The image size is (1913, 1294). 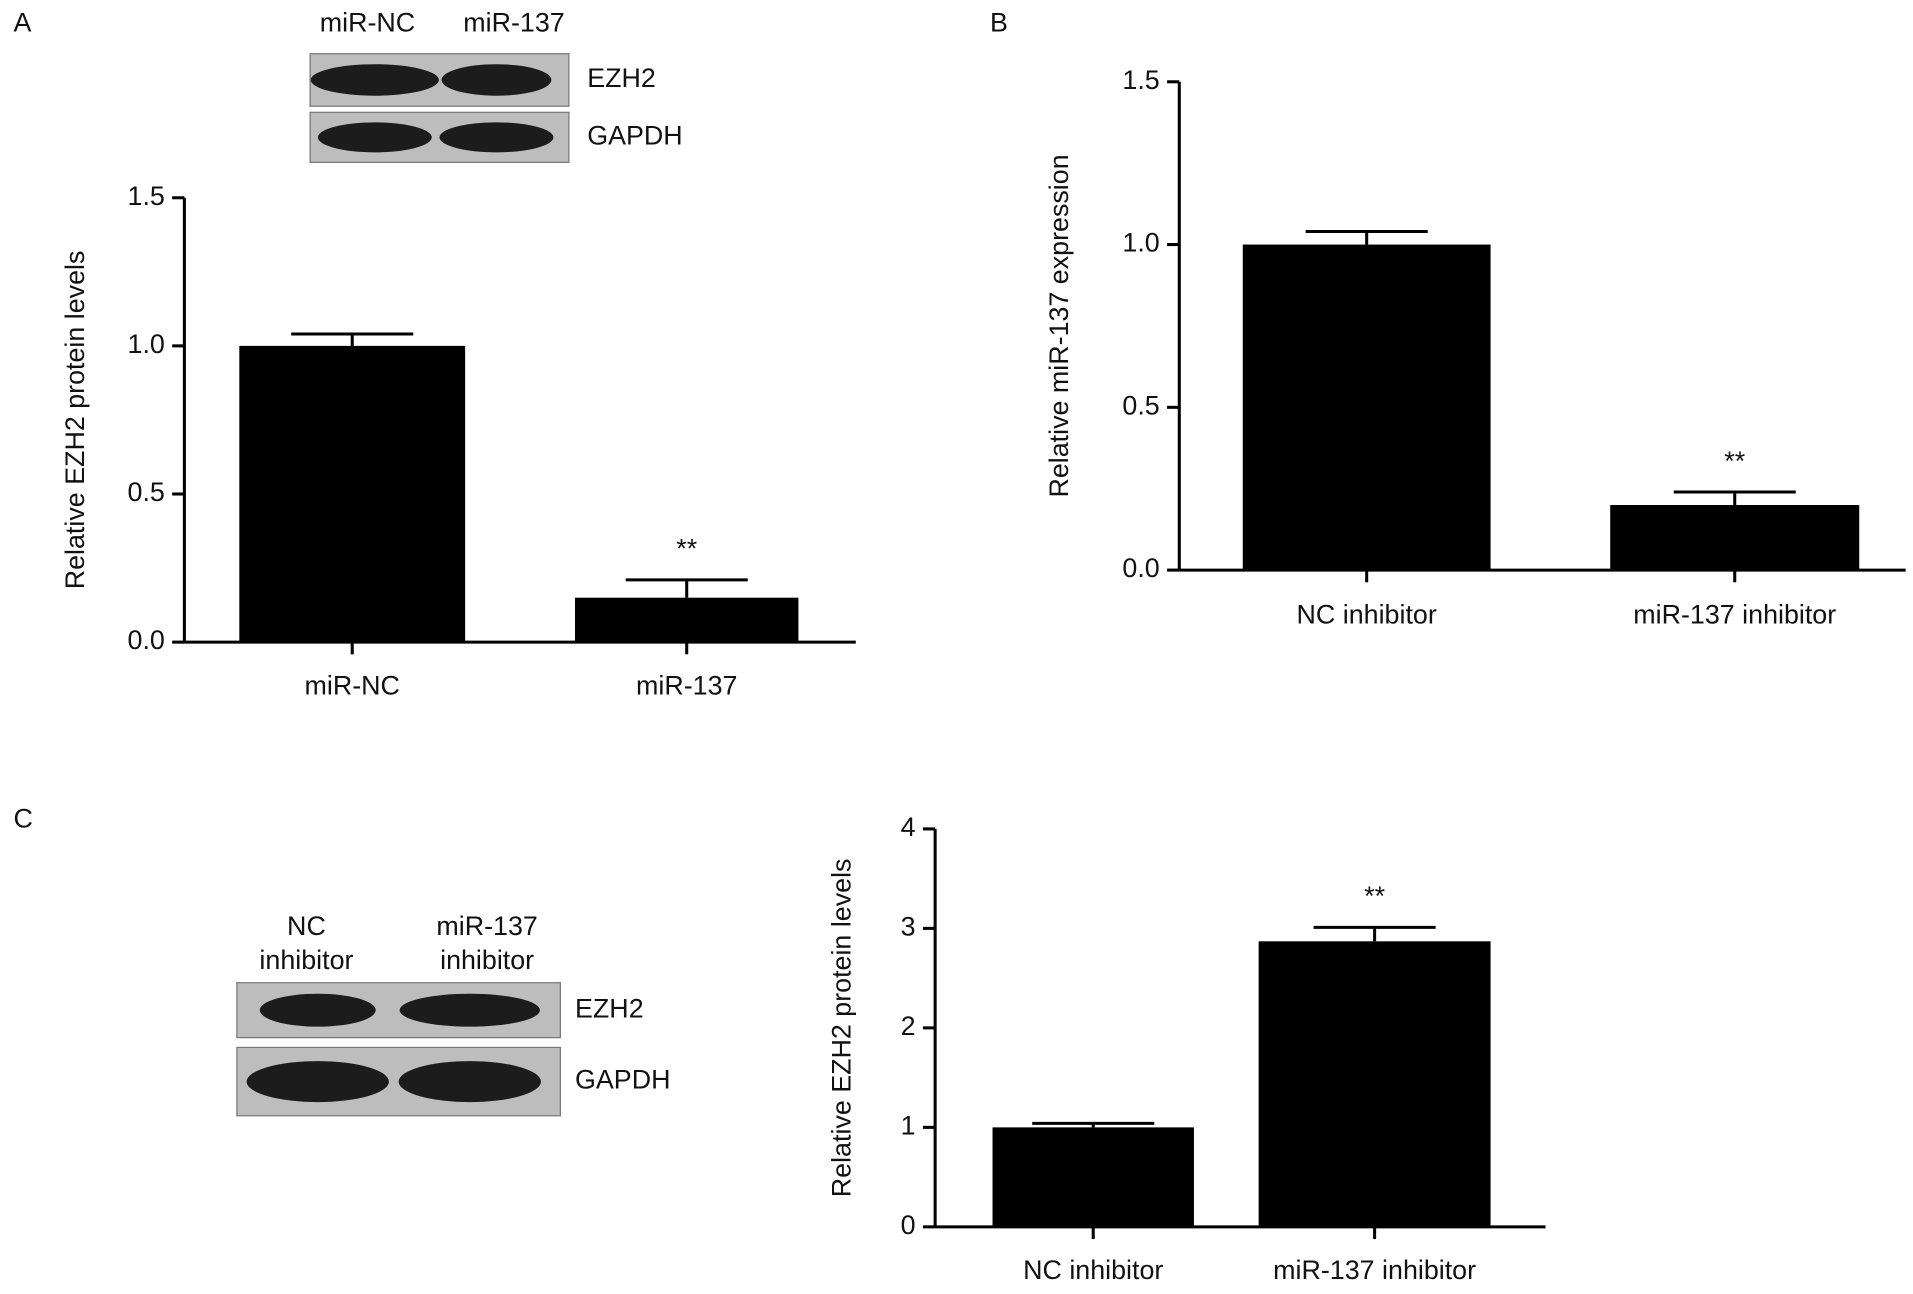 I want to click on panel-label: C, so click(x=22, y=818).